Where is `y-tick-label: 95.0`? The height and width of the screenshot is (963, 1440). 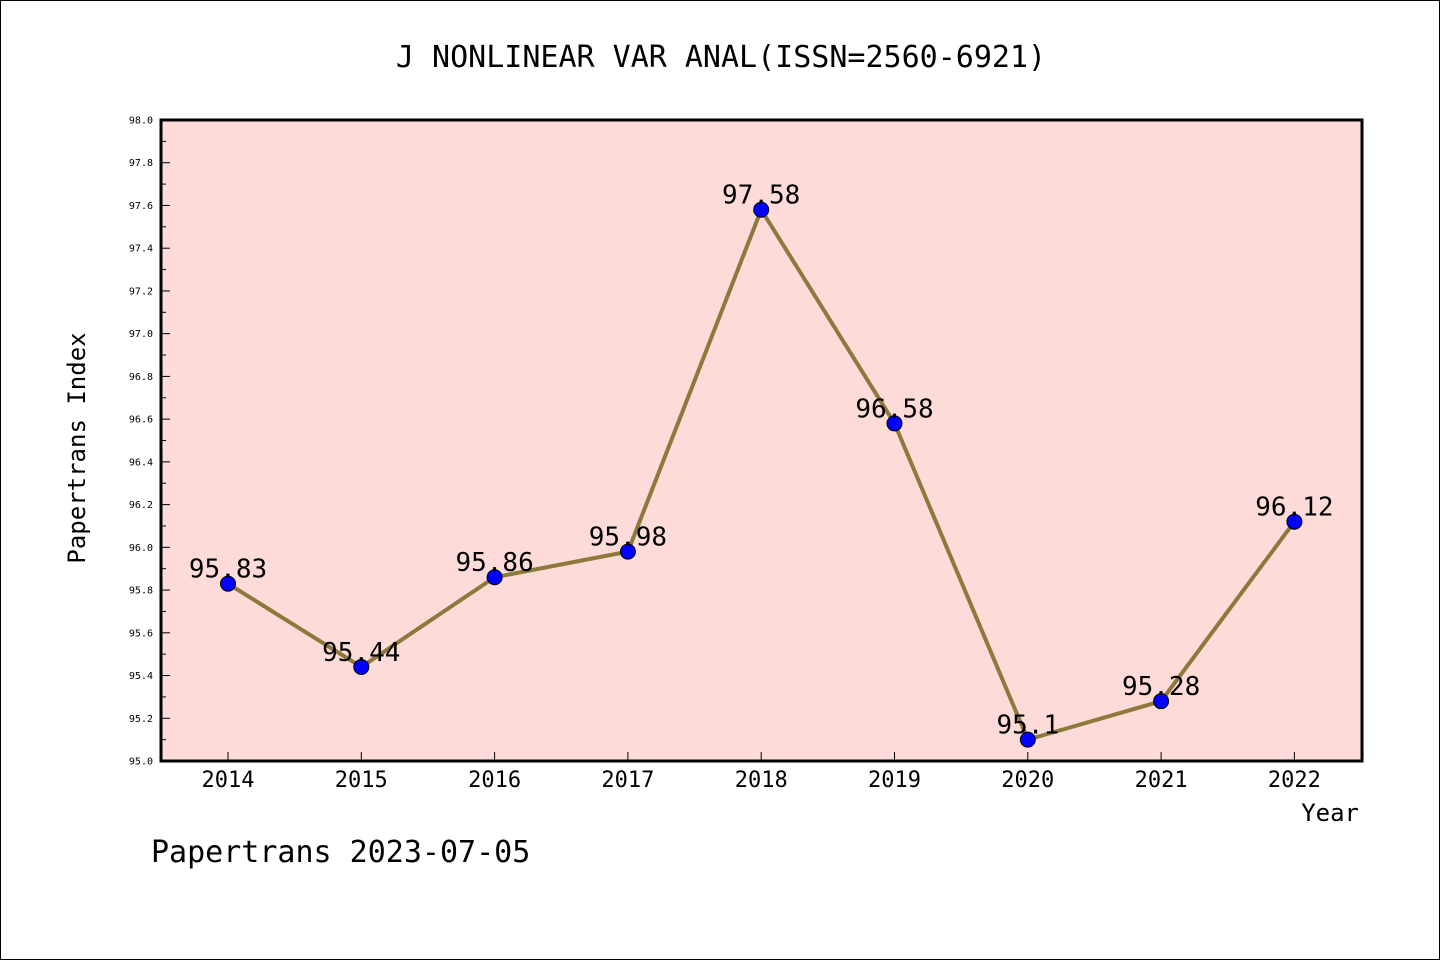
y-tick-label: 95.0 is located at coordinates (141, 762).